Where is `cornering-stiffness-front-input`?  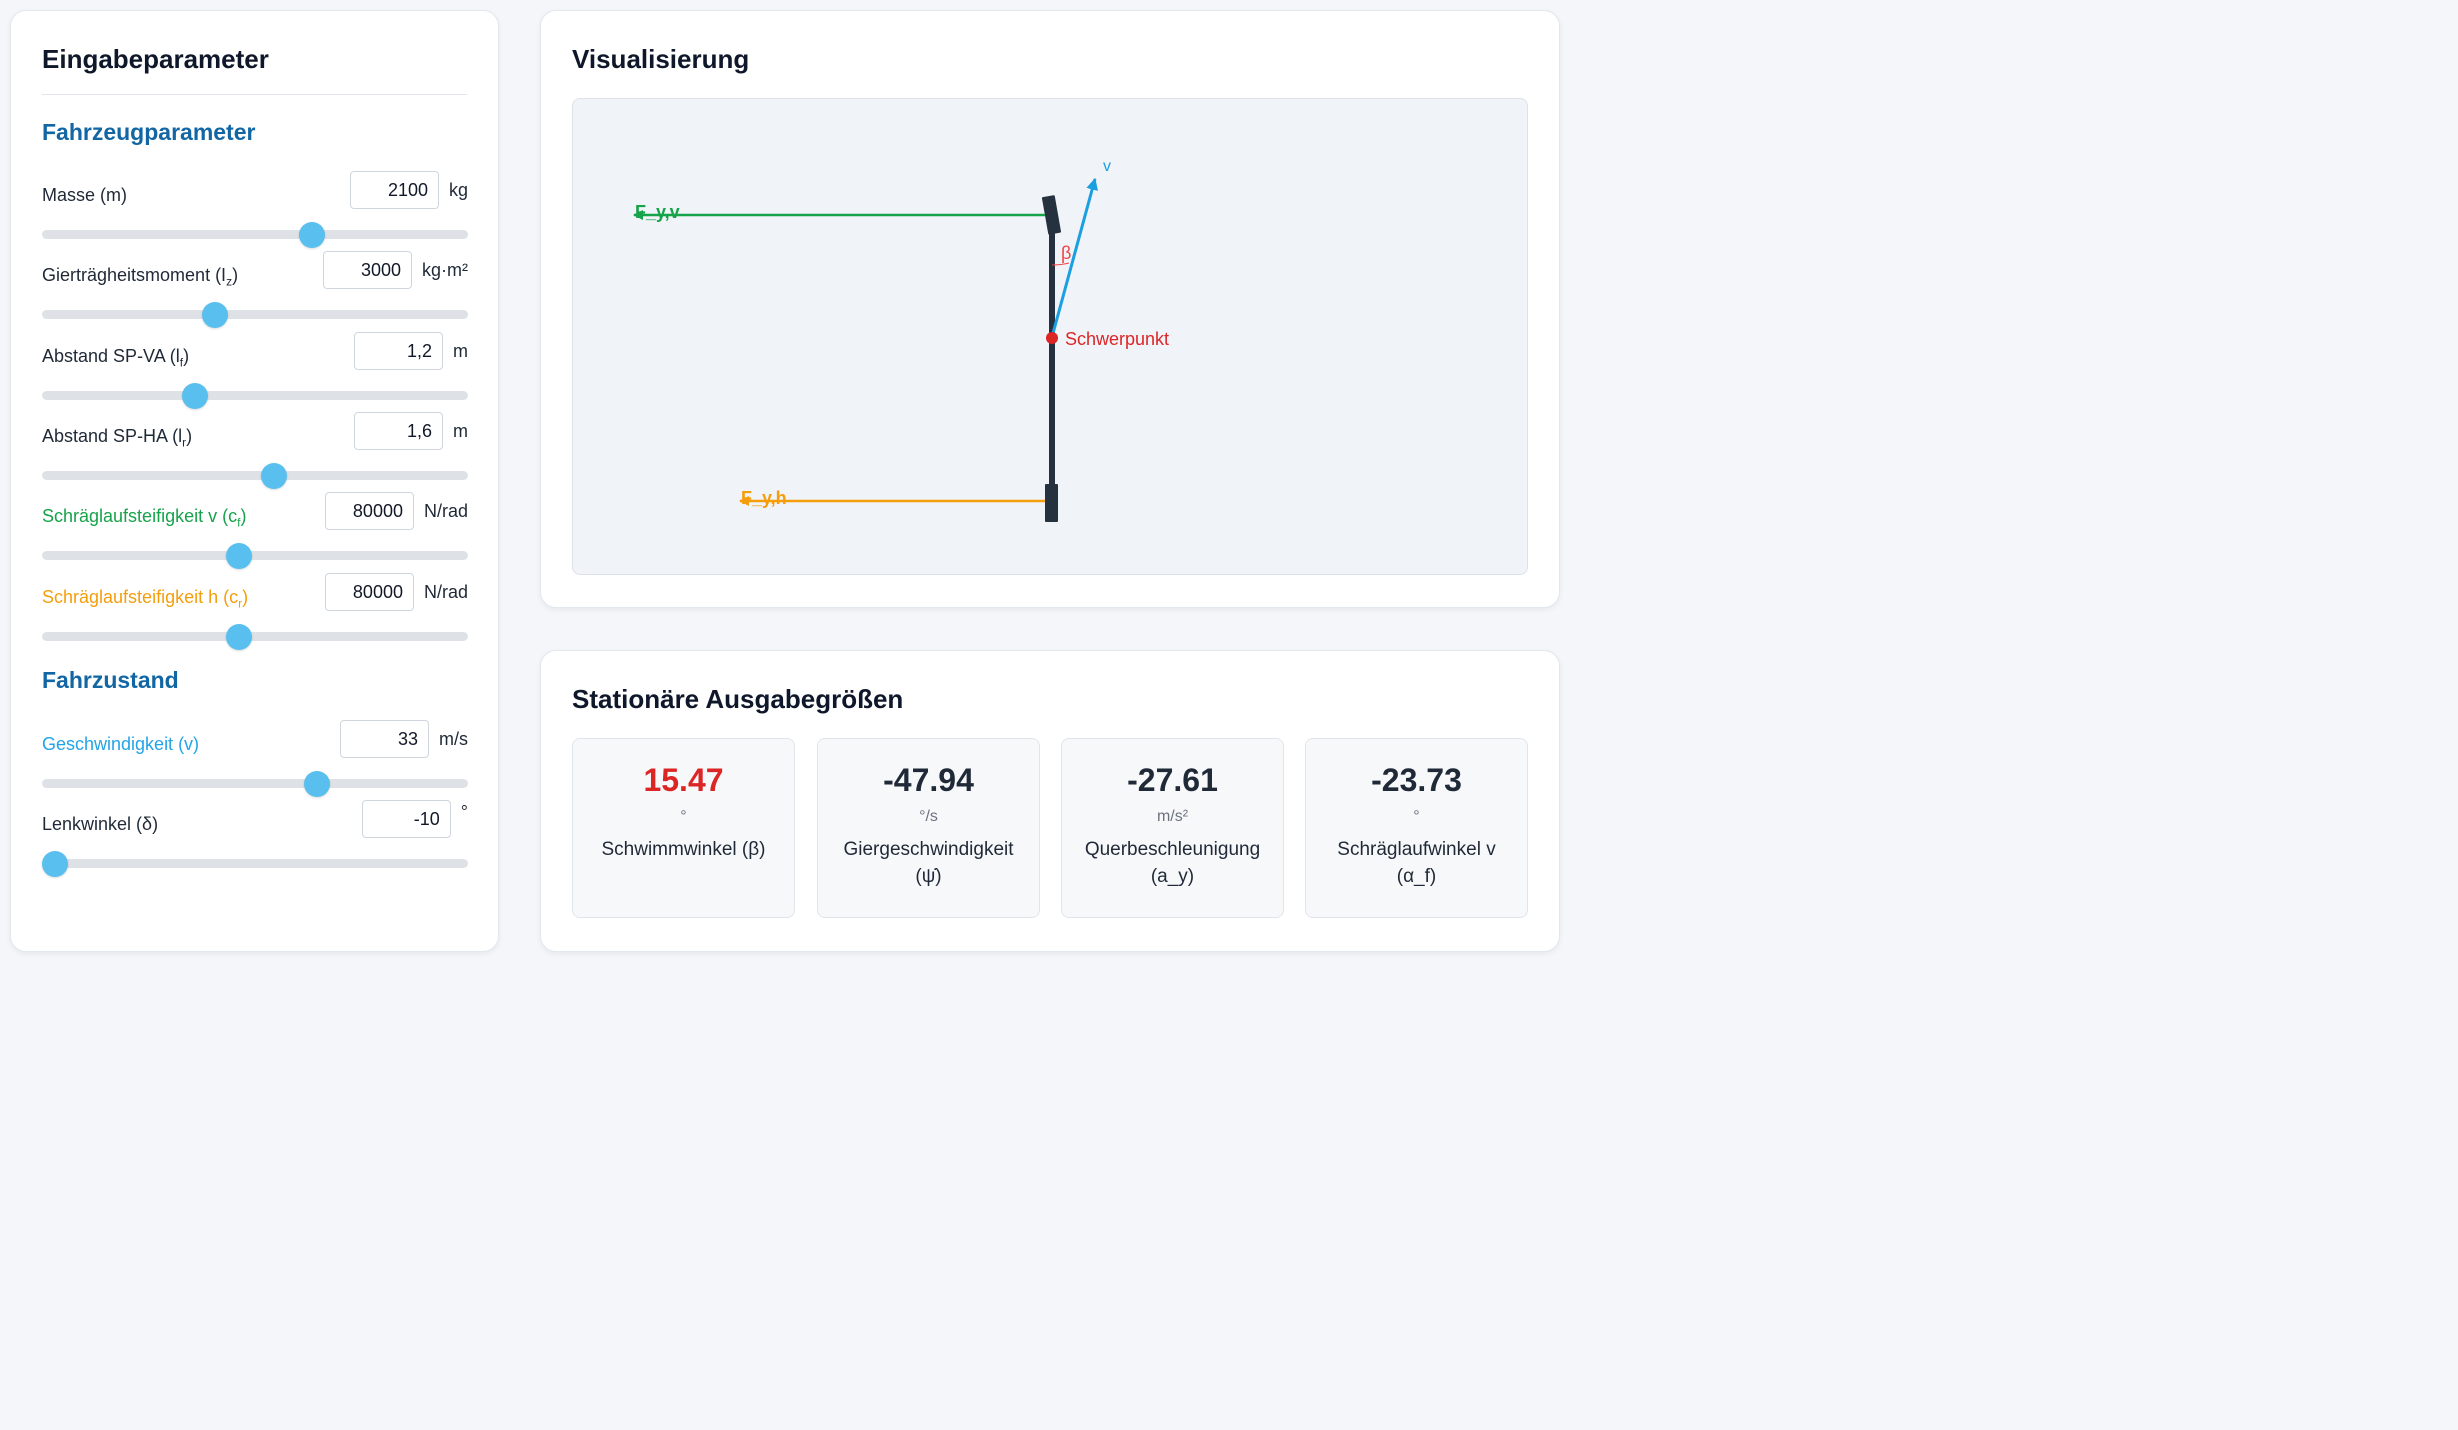
cornering-stiffness-front-input is located at coordinates (369, 511).